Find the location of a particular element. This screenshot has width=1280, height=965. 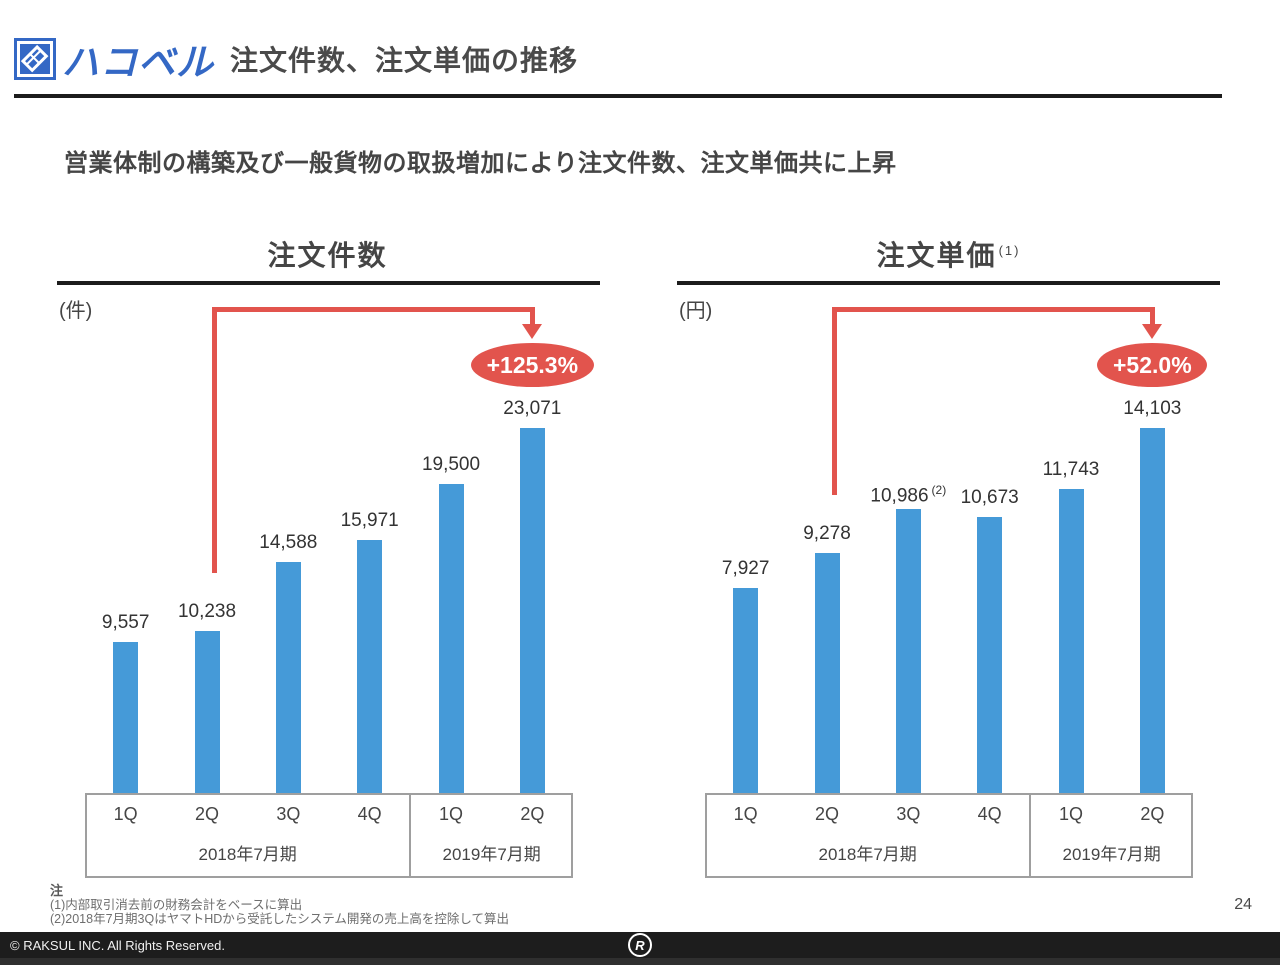

chart-title-text: 注文件数 is located at coordinates (327, 255).